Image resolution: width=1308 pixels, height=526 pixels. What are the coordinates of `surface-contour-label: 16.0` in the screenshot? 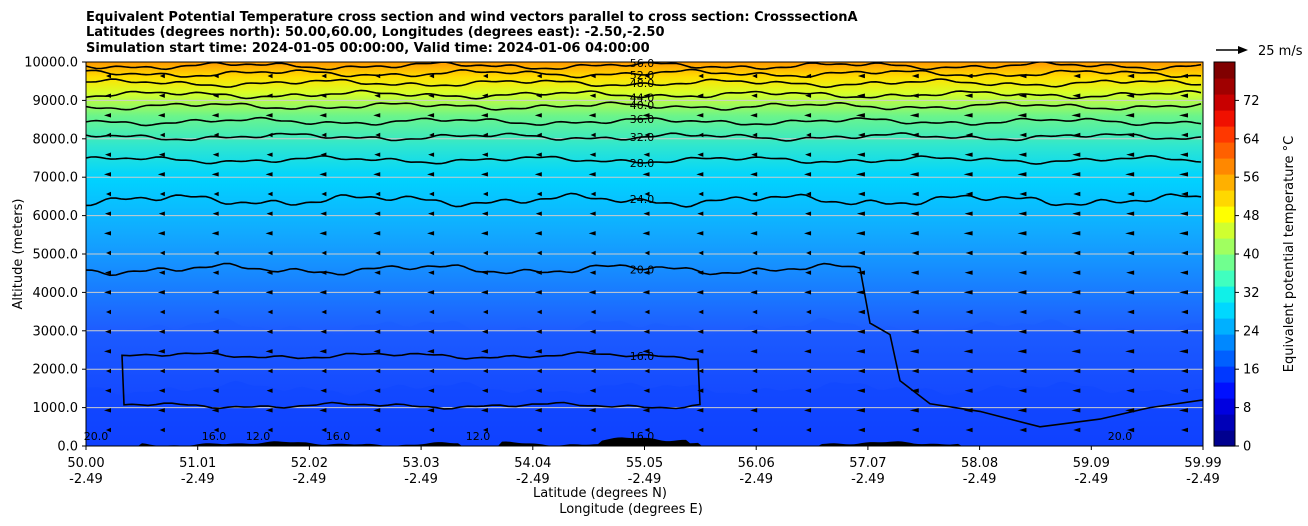 It's located at (214, 436).